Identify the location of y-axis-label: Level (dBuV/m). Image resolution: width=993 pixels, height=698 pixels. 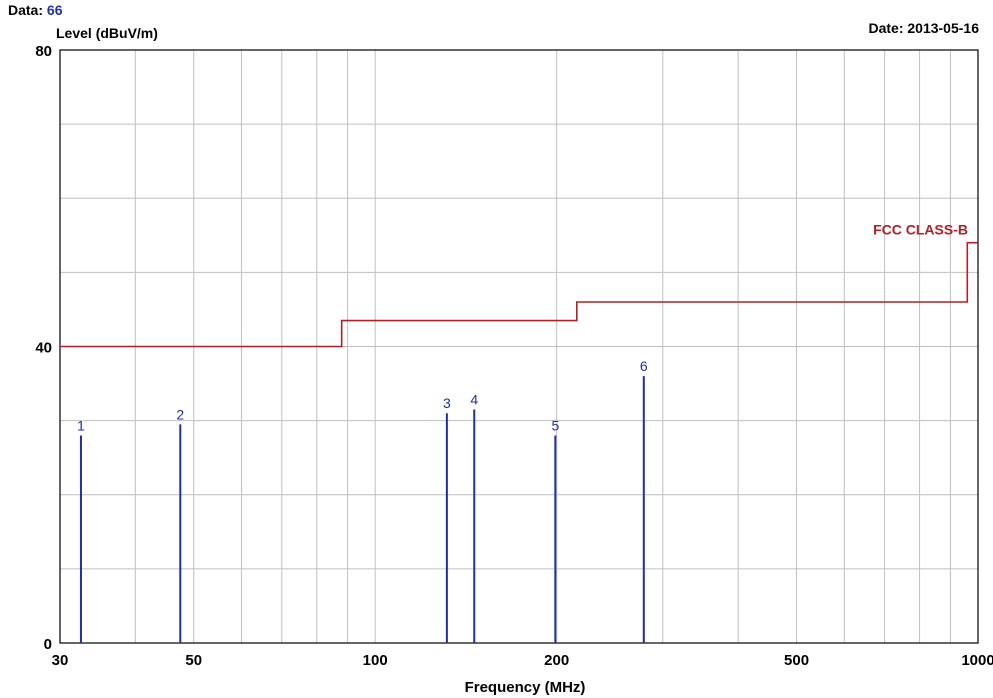
(107, 33).